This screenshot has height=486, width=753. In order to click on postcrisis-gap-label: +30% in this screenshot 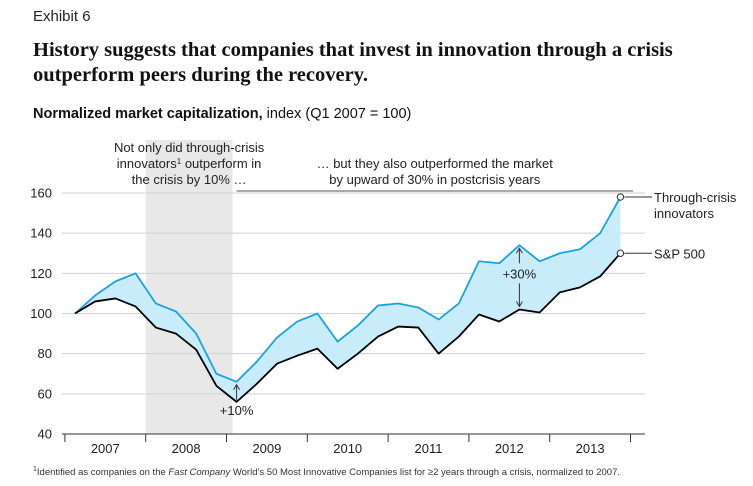, I will do `click(520, 273)`.